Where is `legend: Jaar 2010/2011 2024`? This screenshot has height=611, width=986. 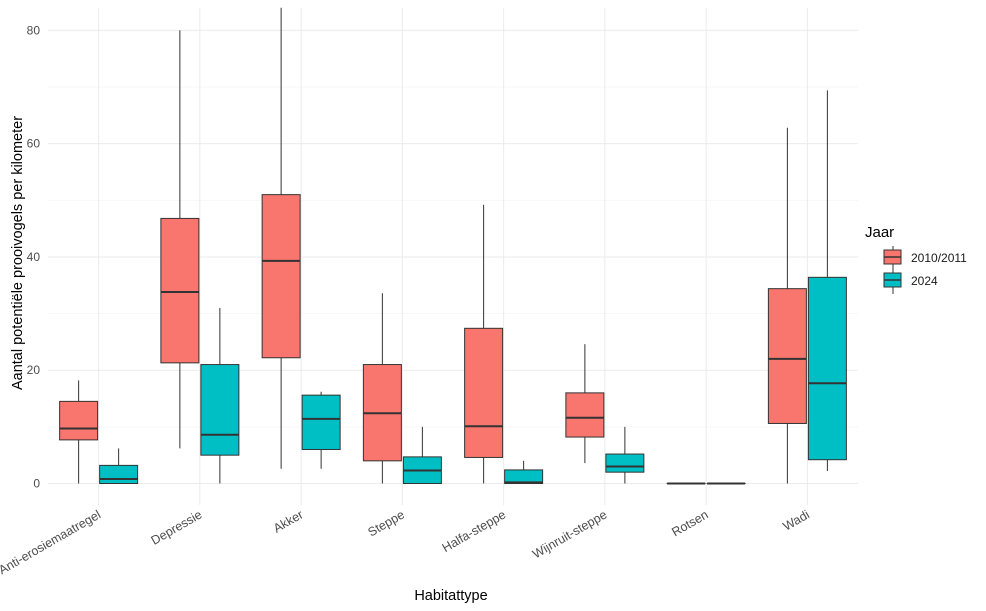
legend: Jaar 2010/2011 2024 is located at coordinates (916, 259).